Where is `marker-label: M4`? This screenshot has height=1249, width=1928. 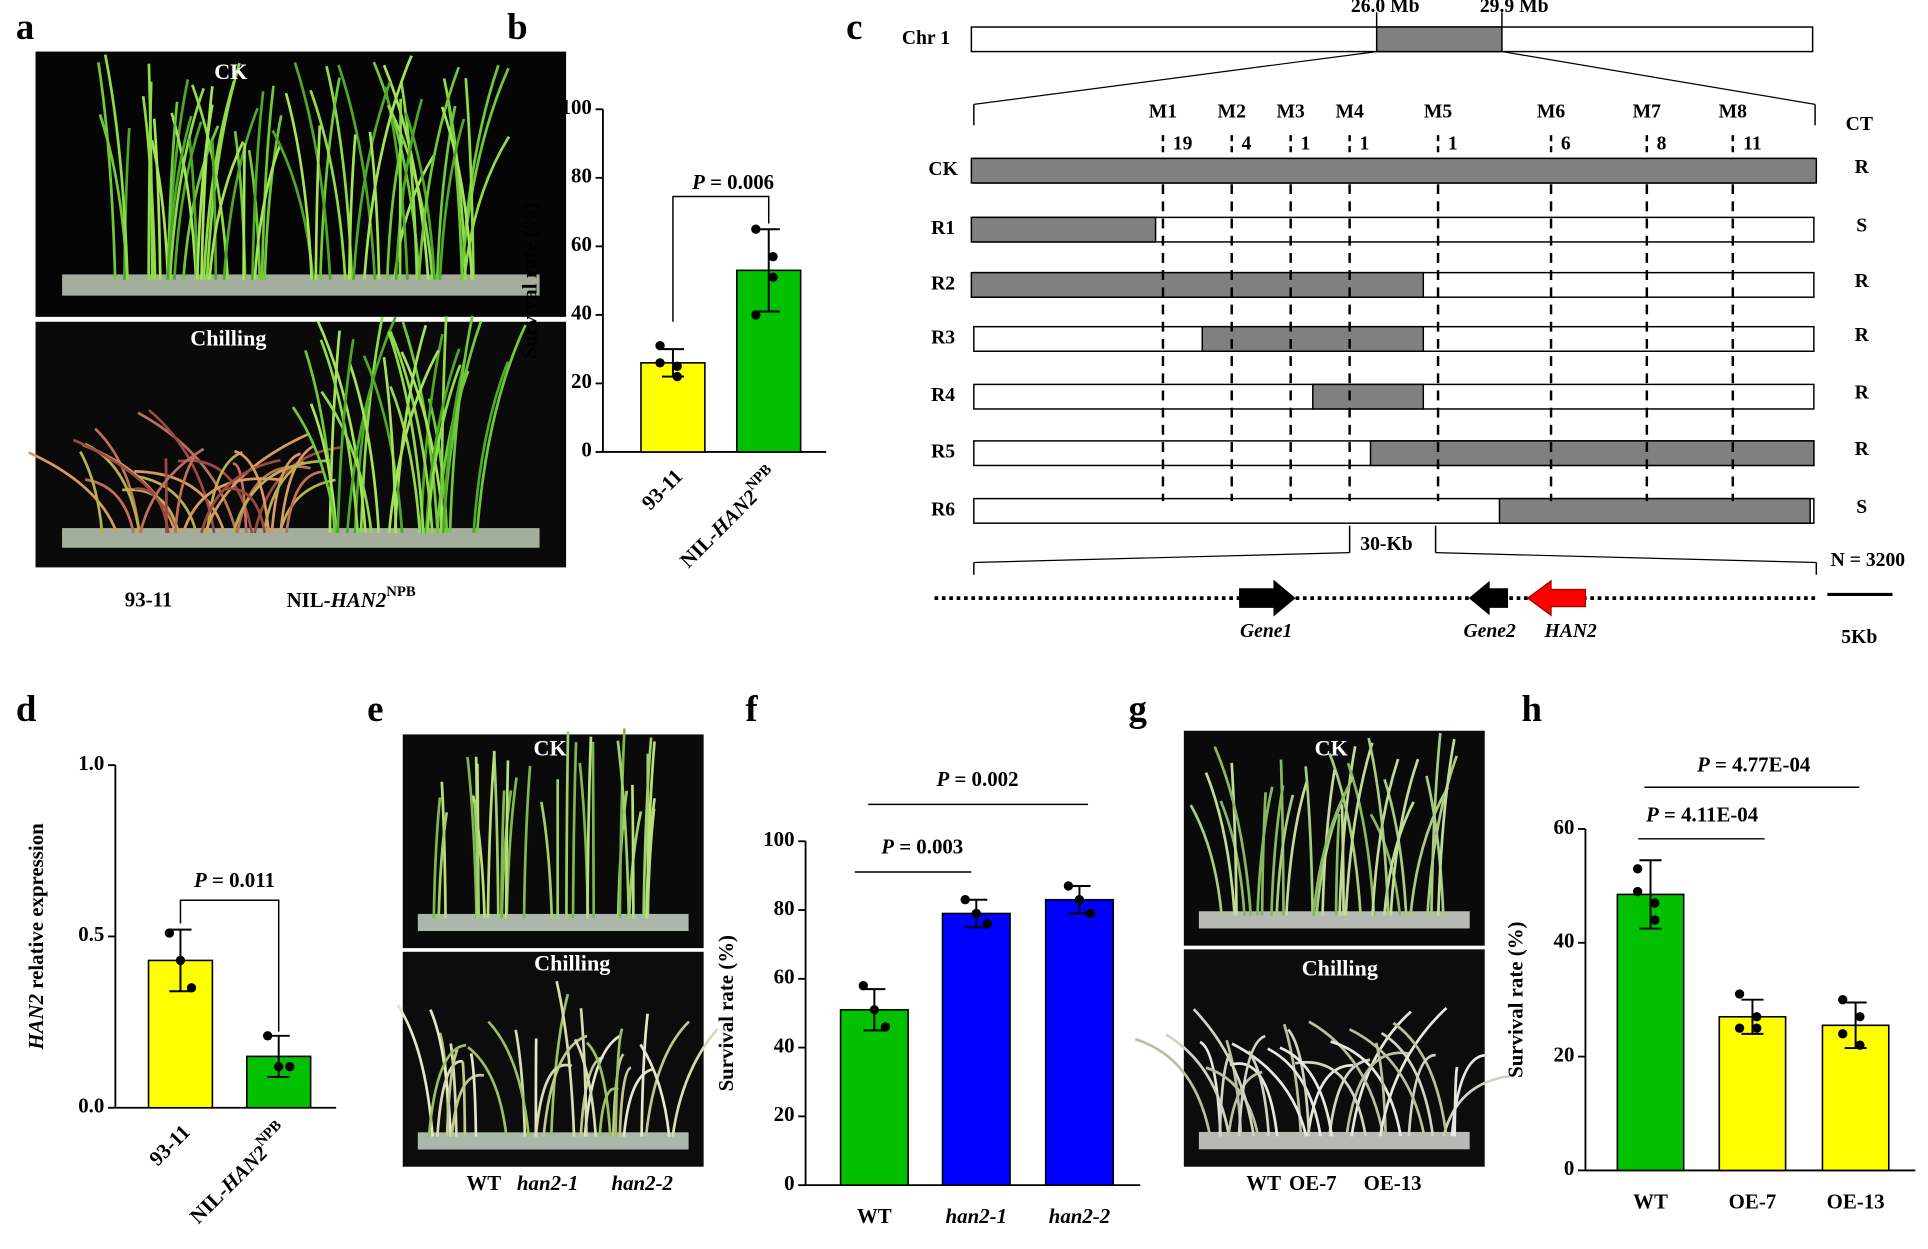 marker-label: M4 is located at coordinates (1349, 111).